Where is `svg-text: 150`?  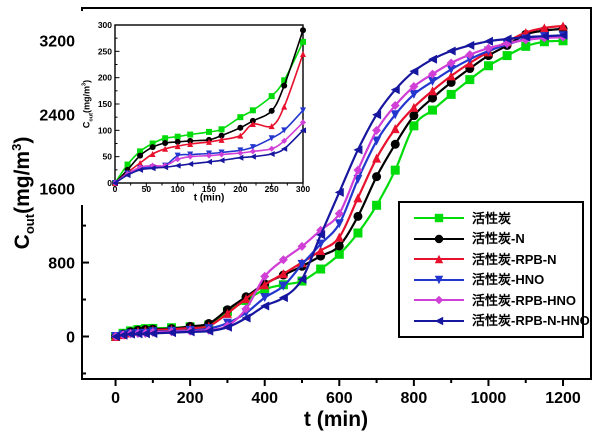 svg-text: 150 is located at coordinates (105, 104).